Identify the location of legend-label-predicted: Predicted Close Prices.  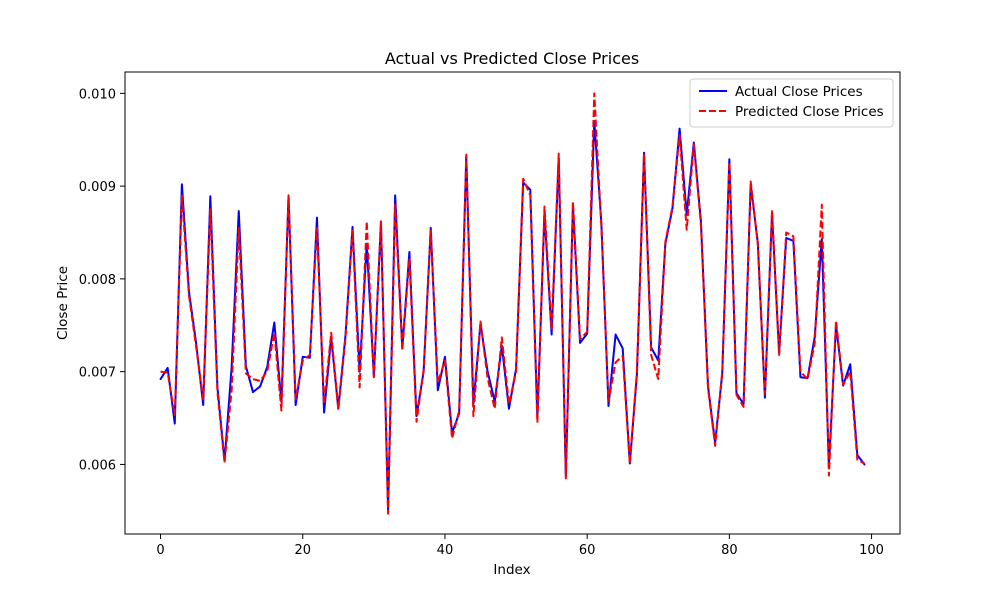
(809, 112).